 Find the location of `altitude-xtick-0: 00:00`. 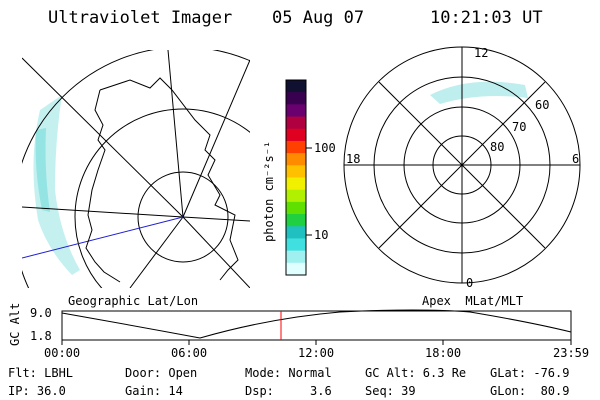

altitude-xtick-0: 00:00 is located at coordinates (62, 353).